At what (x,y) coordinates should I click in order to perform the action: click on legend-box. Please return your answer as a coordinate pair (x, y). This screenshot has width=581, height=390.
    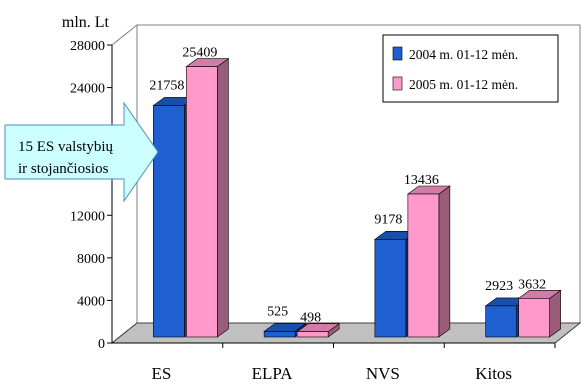
    Looking at the image, I should click on (470, 68).